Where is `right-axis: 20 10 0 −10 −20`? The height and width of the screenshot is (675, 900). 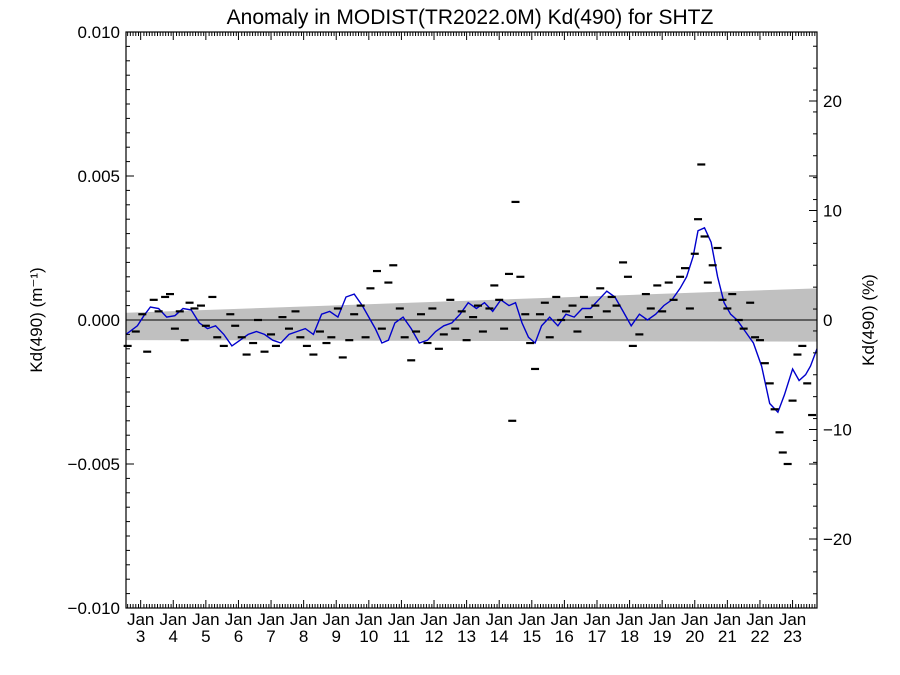
right-axis: 20 10 0 −10 −20 is located at coordinates (830, 320).